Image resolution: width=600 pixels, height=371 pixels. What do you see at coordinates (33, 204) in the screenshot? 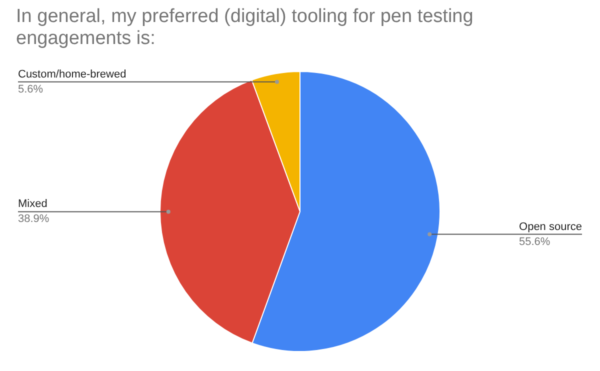
I see `slice-label: Mixed` at bounding box center [33, 204].